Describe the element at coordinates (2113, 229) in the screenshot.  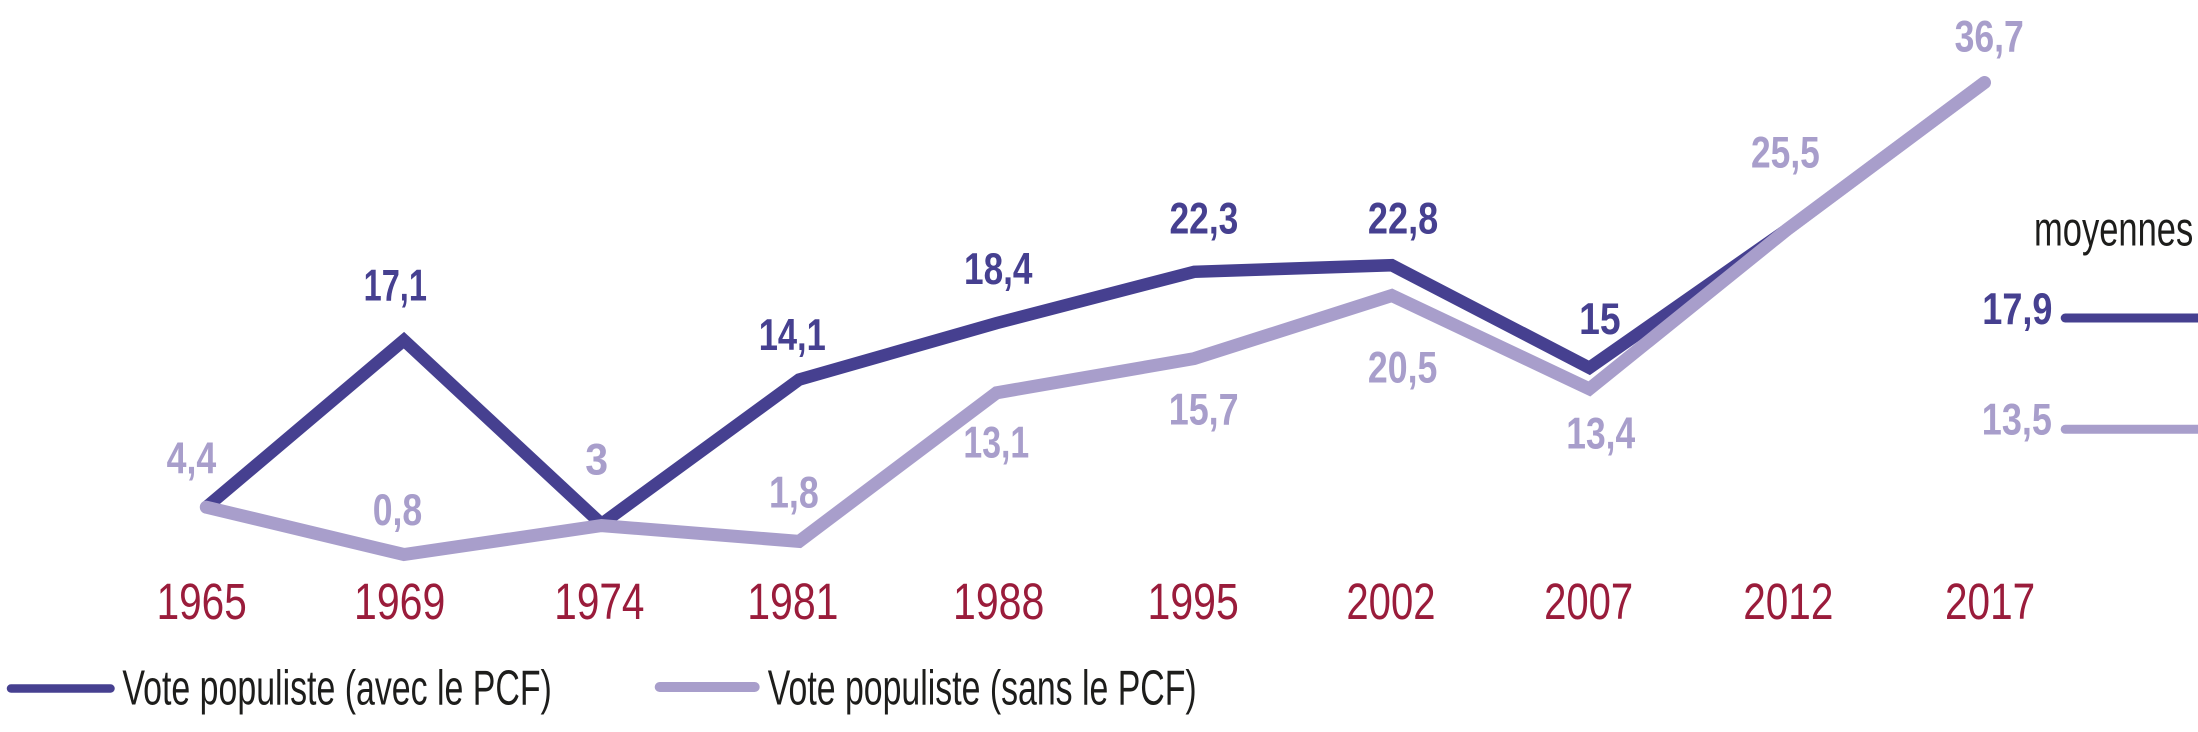
I see `svg-text: moyennes` at that location.